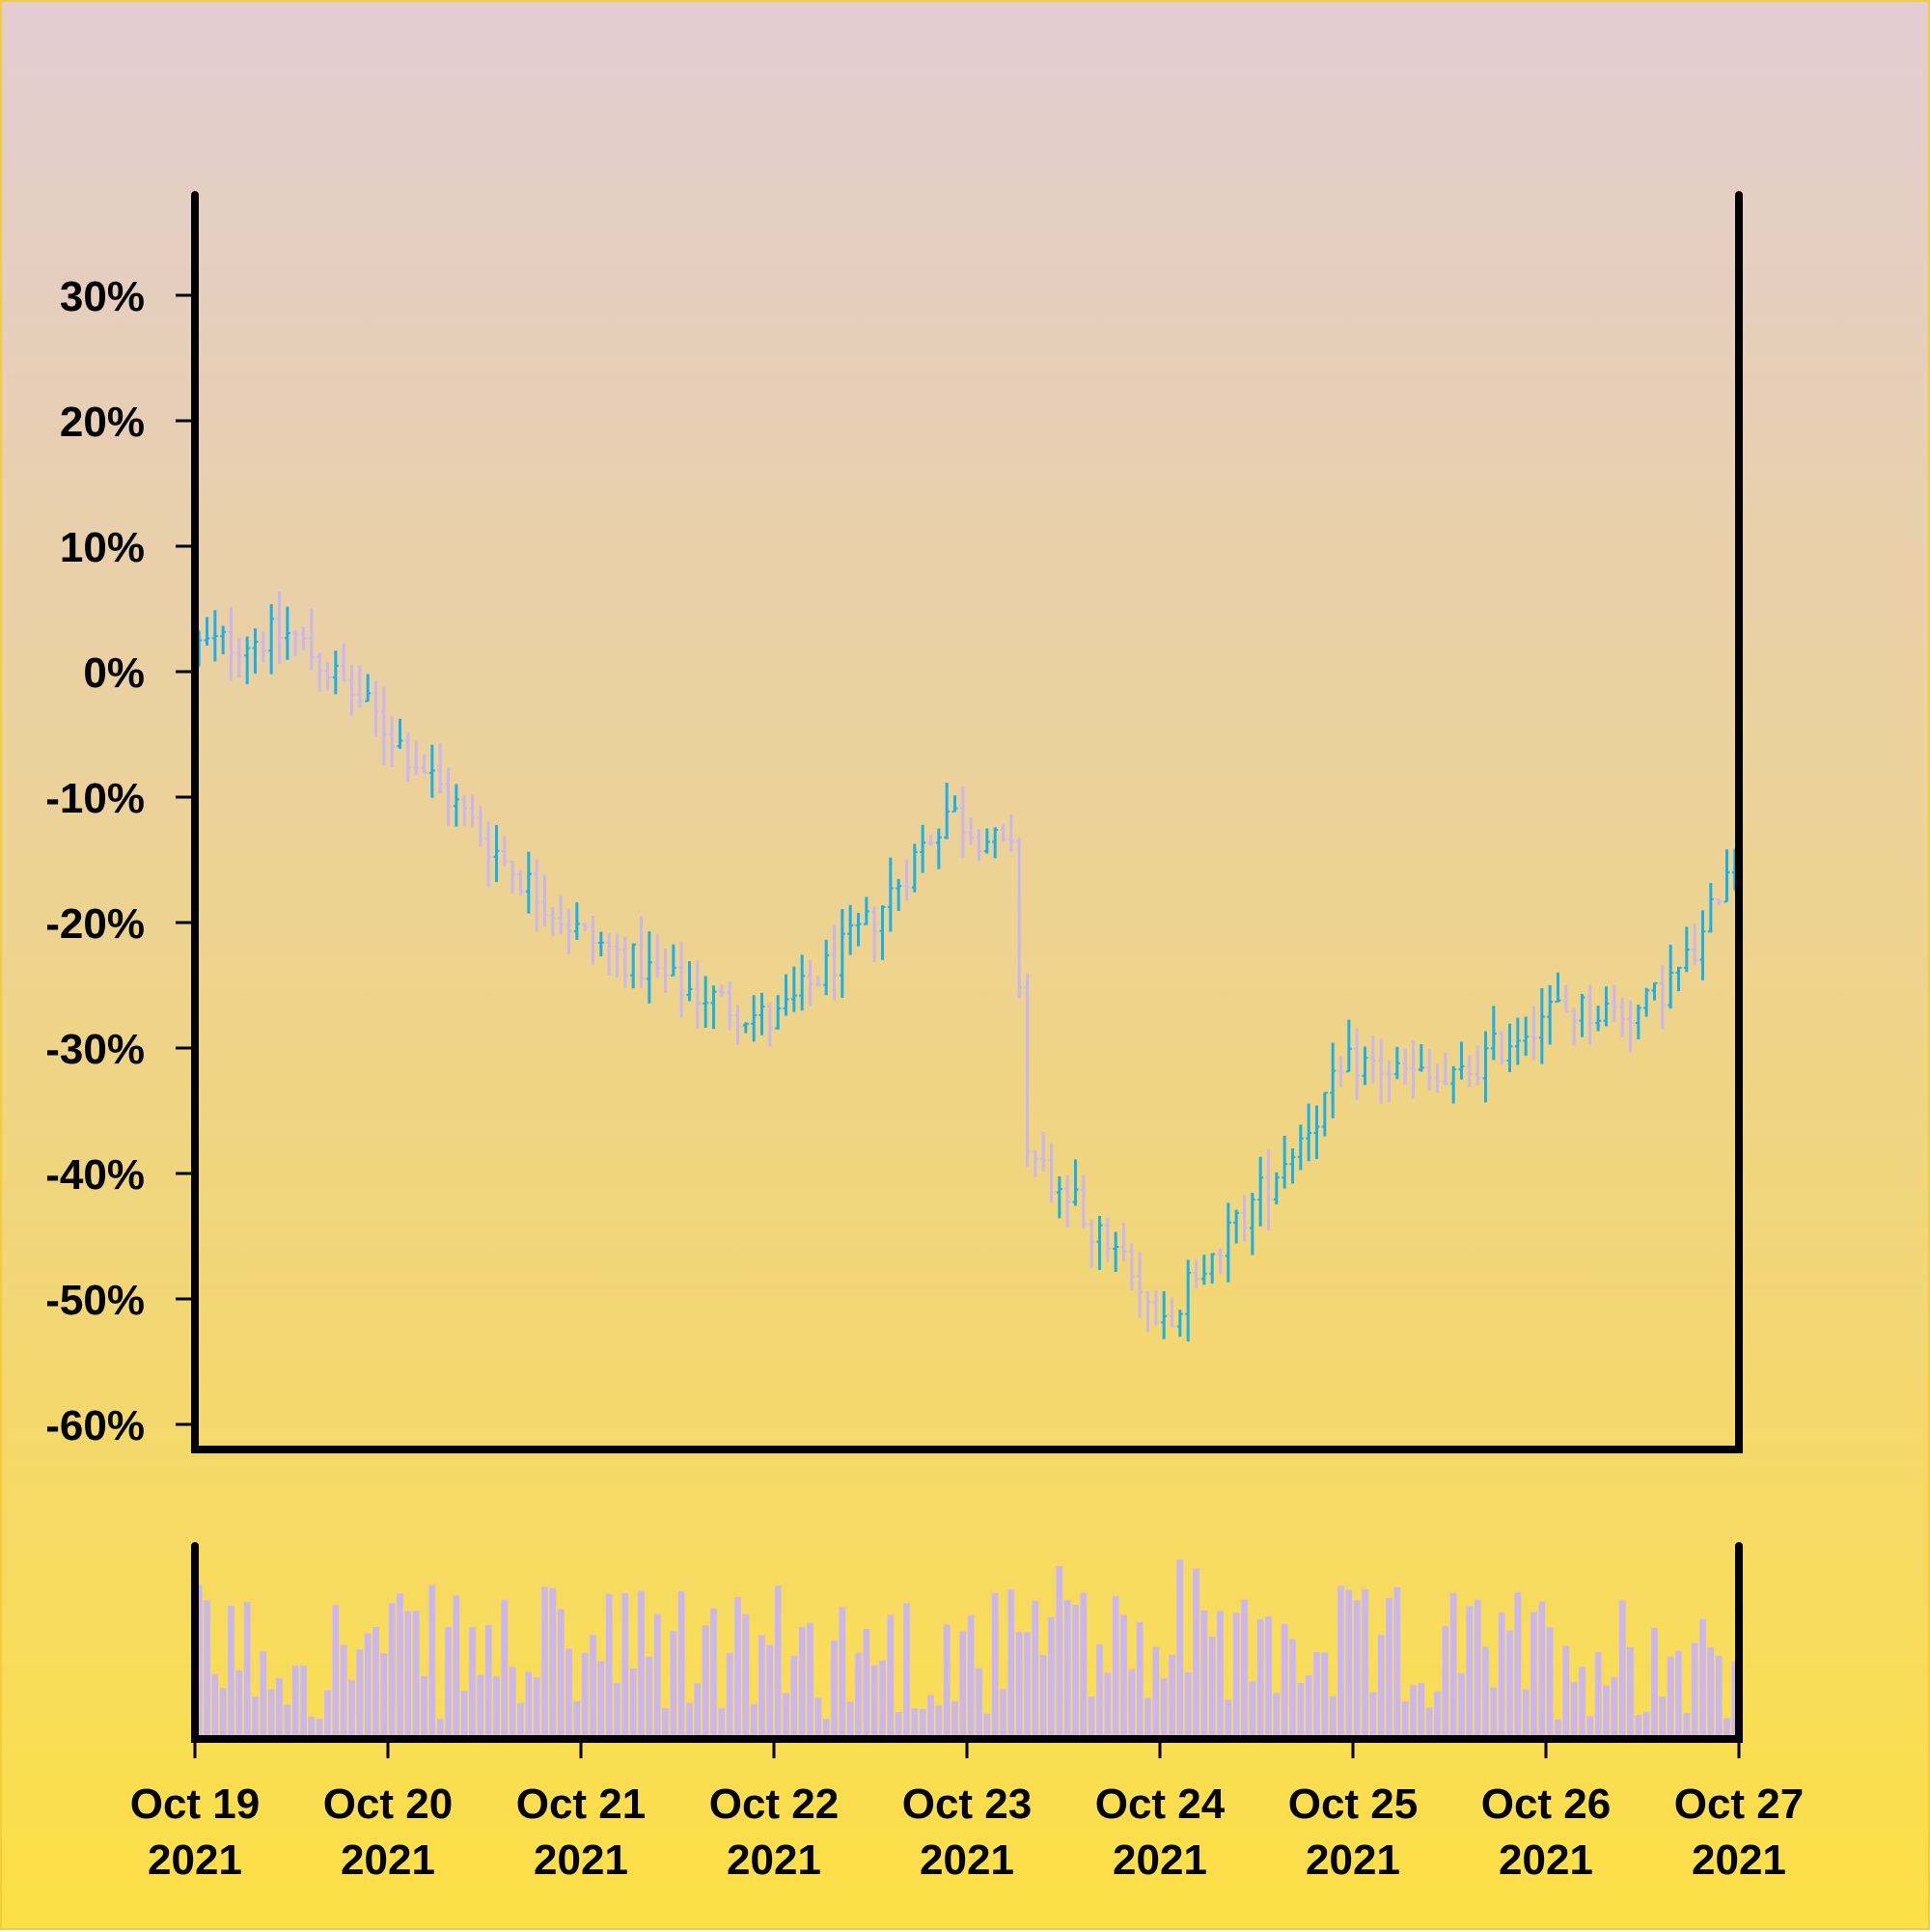 Image resolution: width=1930 pixels, height=1932 pixels. Describe the element at coordinates (774, 1860) in the screenshot. I see `x-tick-label-line2: 2021` at that location.